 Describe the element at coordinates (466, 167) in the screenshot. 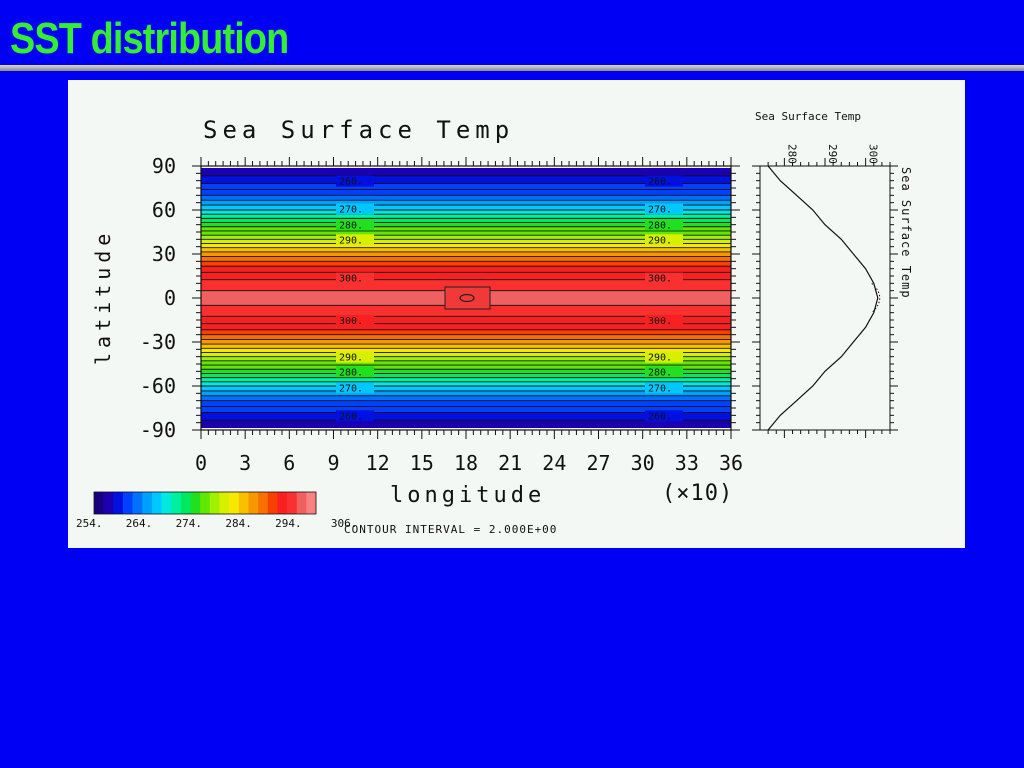

I see `pole-edge-top` at that location.